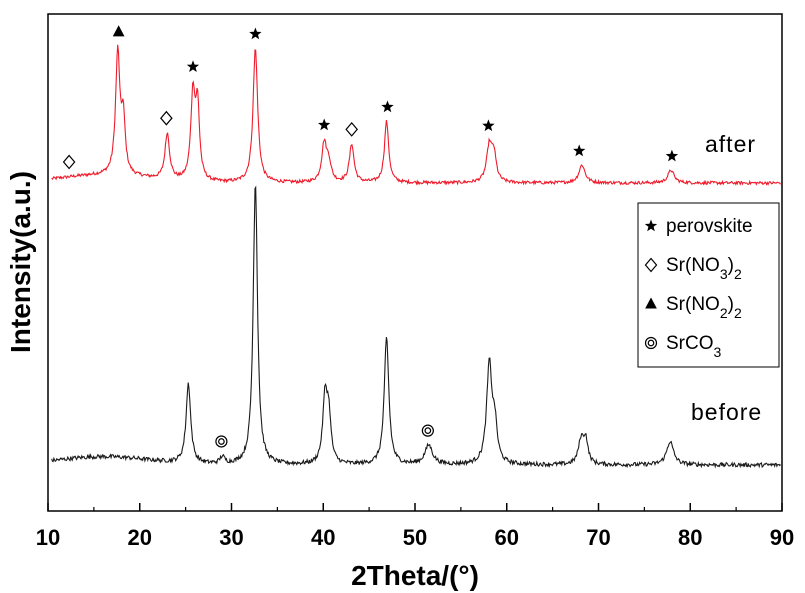 The image size is (805, 593). What do you see at coordinates (690, 537) in the screenshot?
I see `x-tick-label: 80` at bounding box center [690, 537].